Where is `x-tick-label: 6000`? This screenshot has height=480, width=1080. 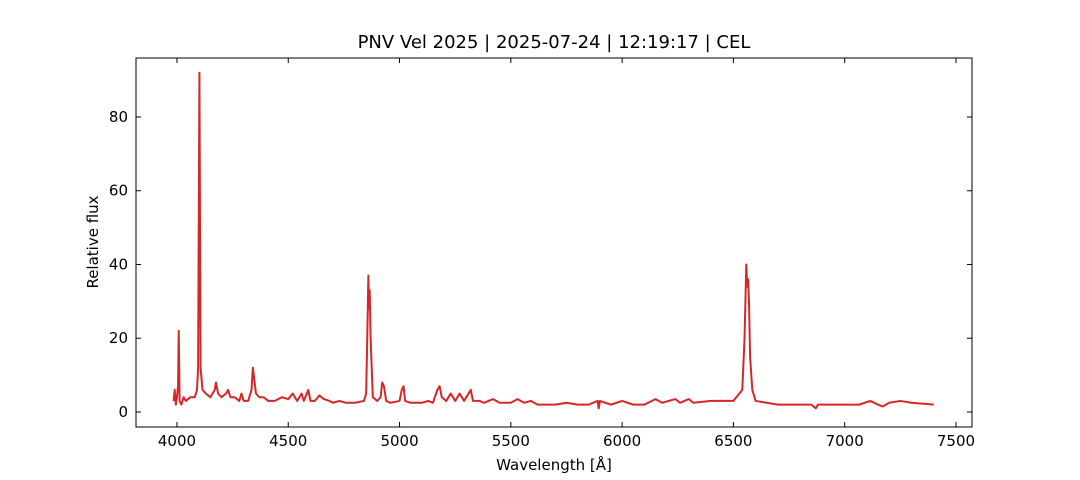
x-tick-label: 6000 is located at coordinates (622, 441).